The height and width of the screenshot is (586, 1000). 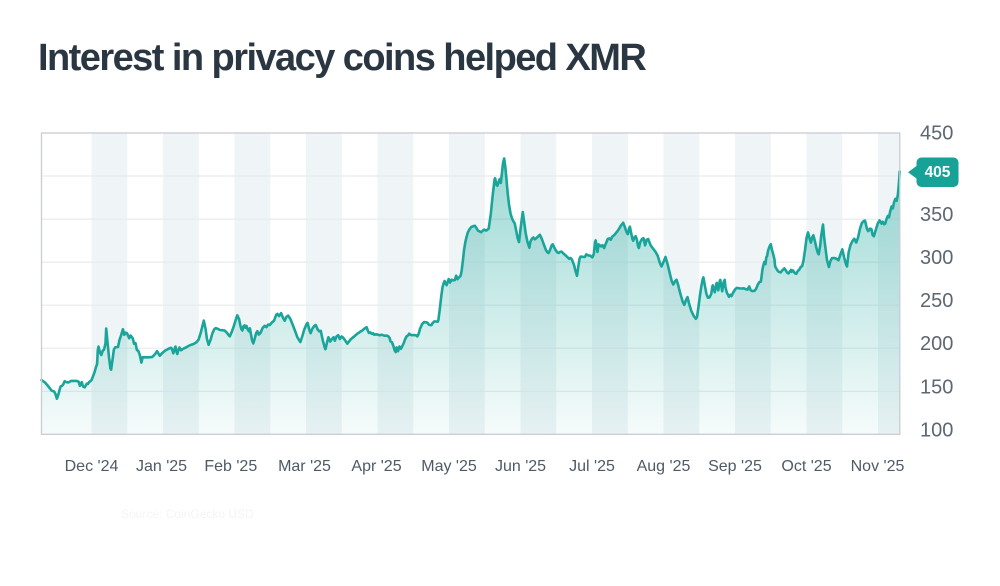 I want to click on svg-text: 250, so click(x=936, y=301).